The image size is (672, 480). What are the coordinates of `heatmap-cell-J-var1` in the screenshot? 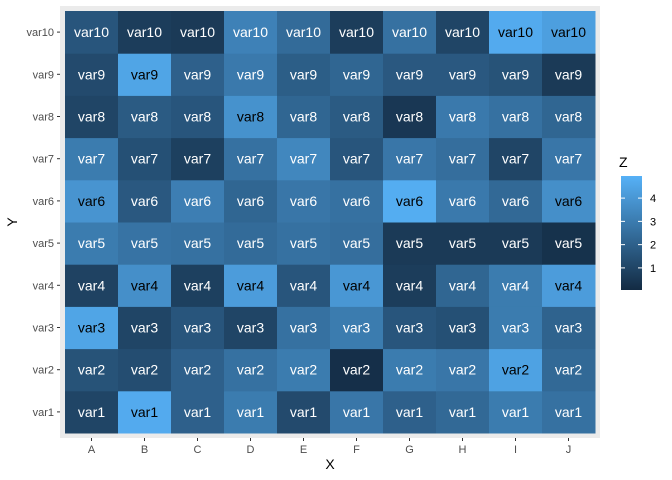 It's located at (569, 412).